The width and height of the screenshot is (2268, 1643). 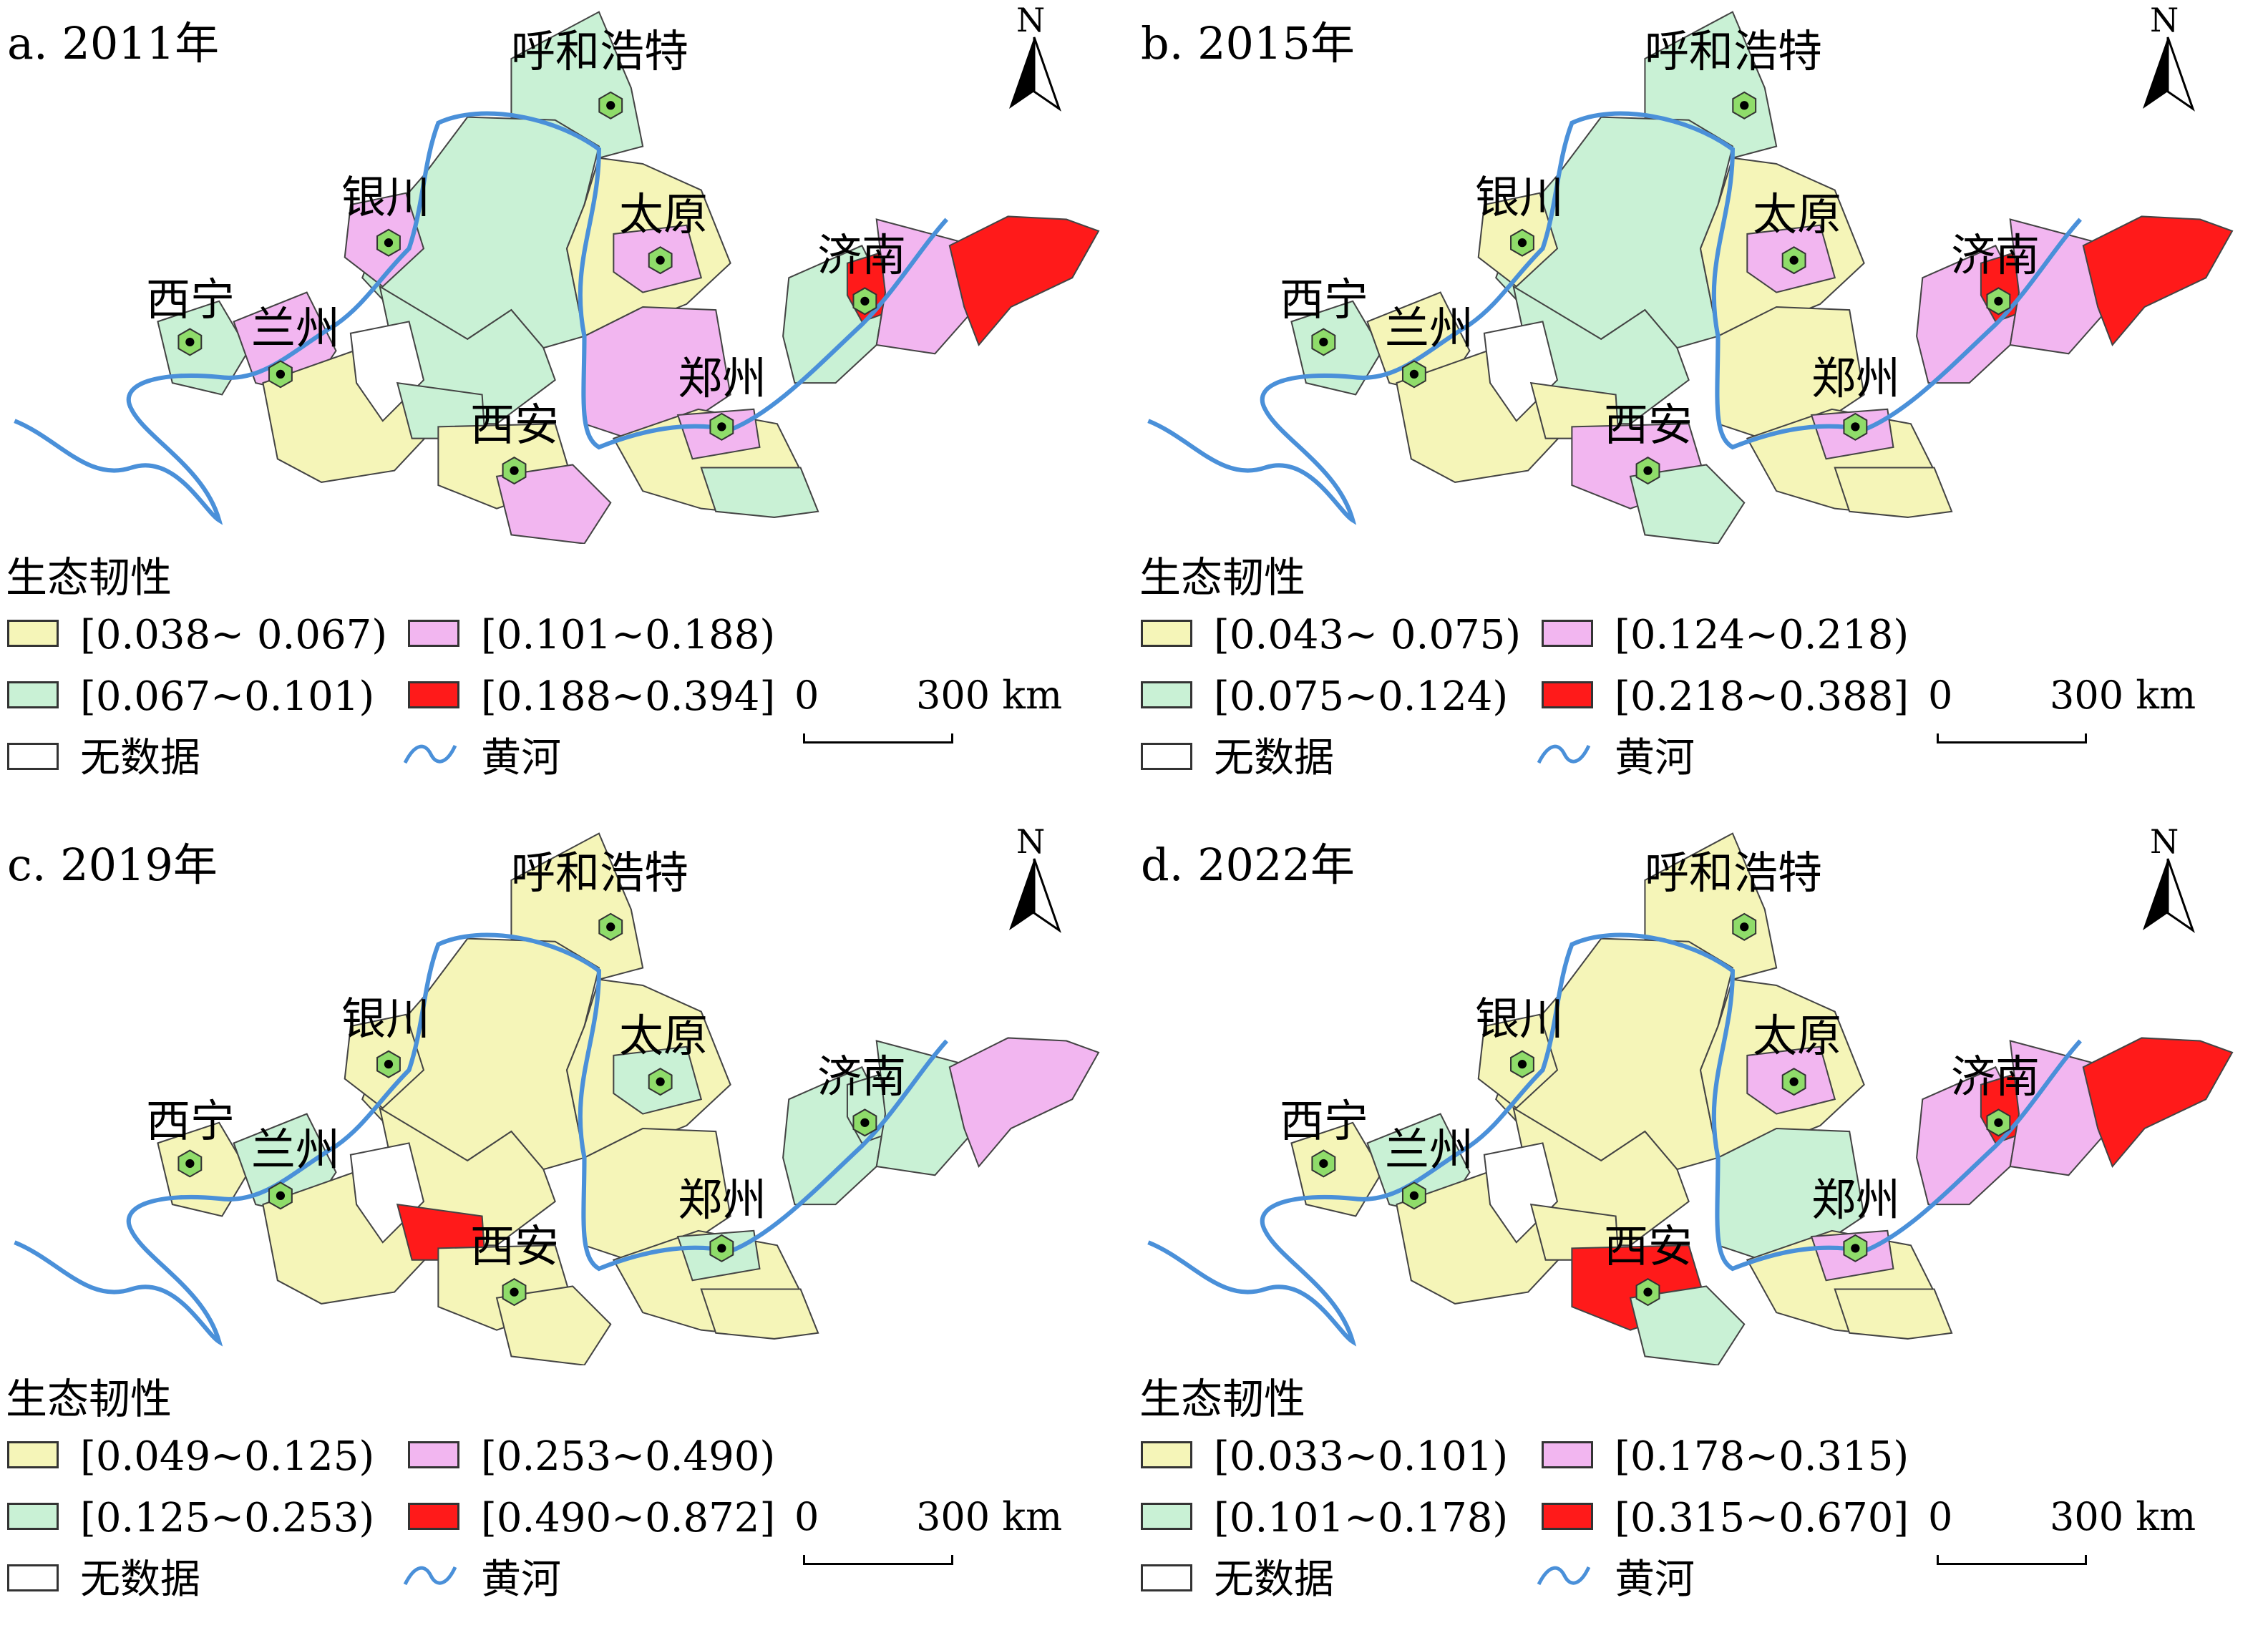 What do you see at coordinates (190, 1121) in the screenshot?
I see `city-label-xining: 西宁` at bounding box center [190, 1121].